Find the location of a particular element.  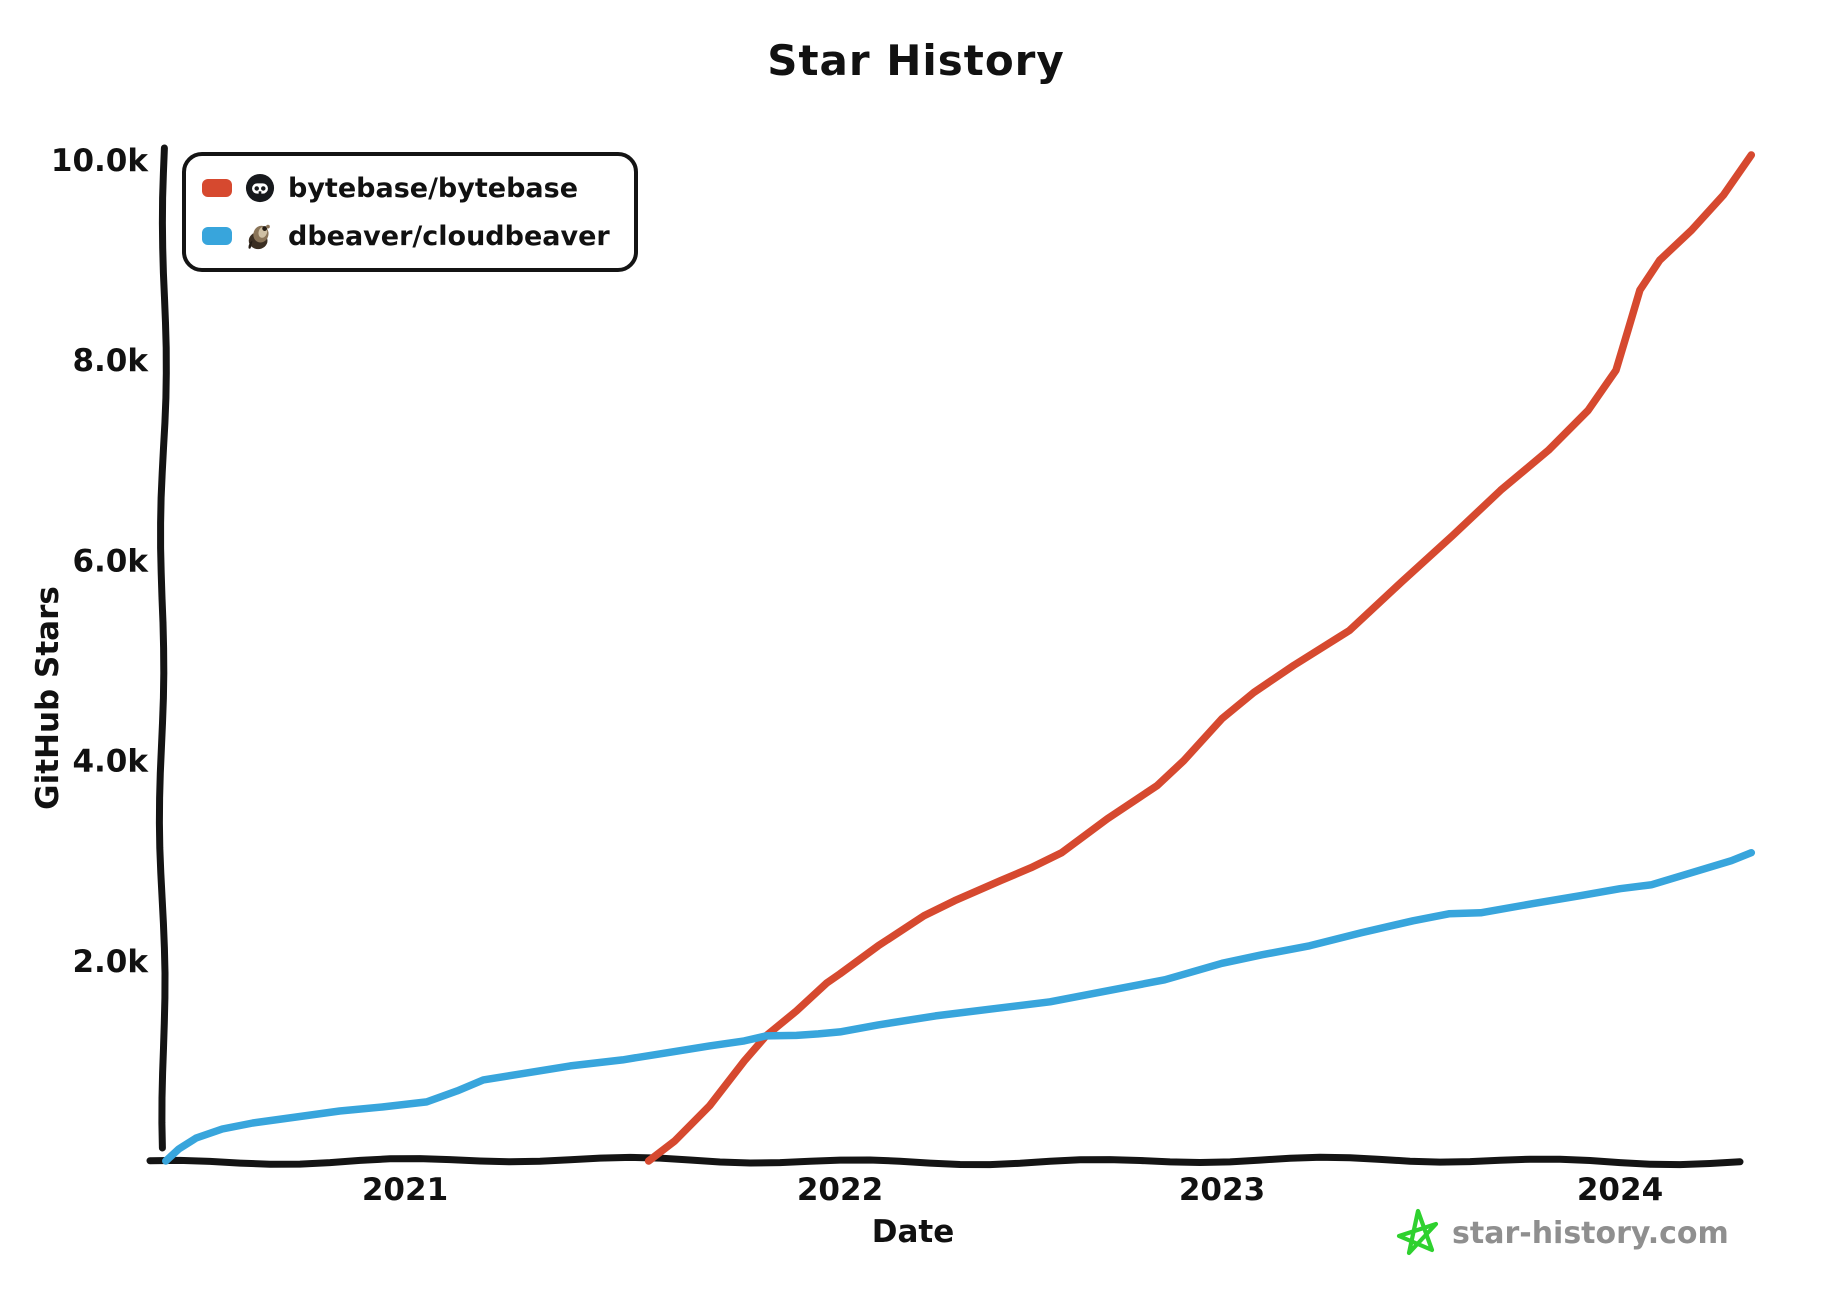

cloudbeaver-avatar-icon is located at coordinates (259, 237).